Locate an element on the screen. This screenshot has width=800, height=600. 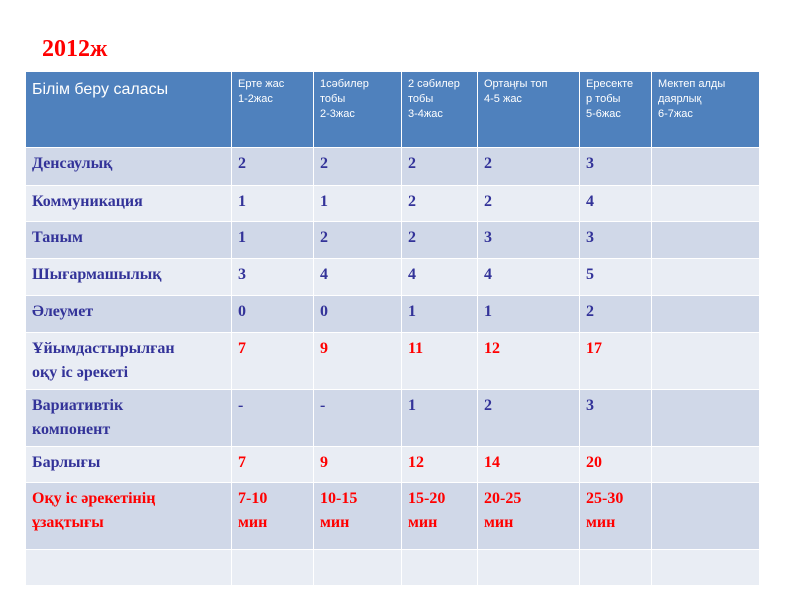
cell-text: Таным is located at coordinates (57, 237).